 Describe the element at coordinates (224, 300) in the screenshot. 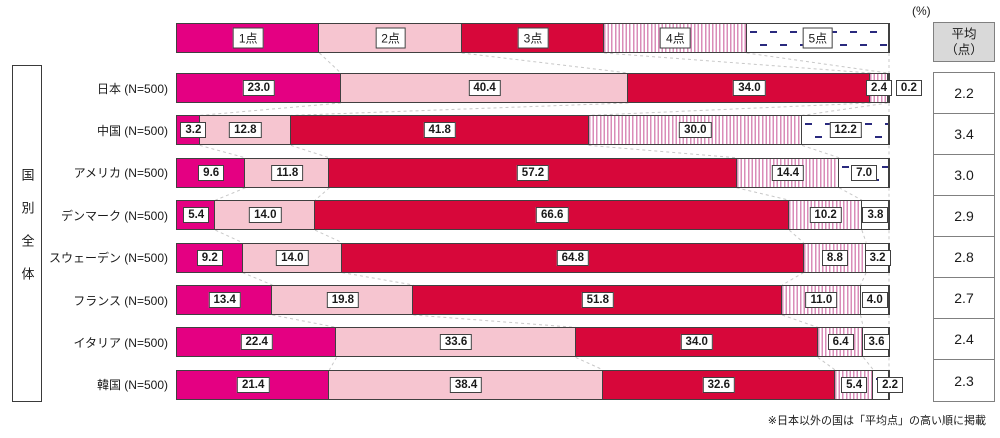

I see `value-label: 13.4` at that location.